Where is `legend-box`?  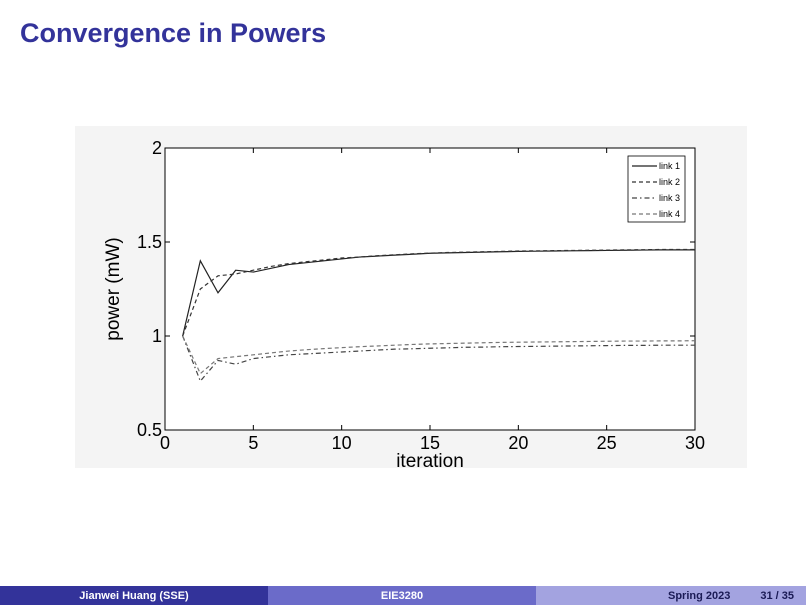
legend-box is located at coordinates (656, 189).